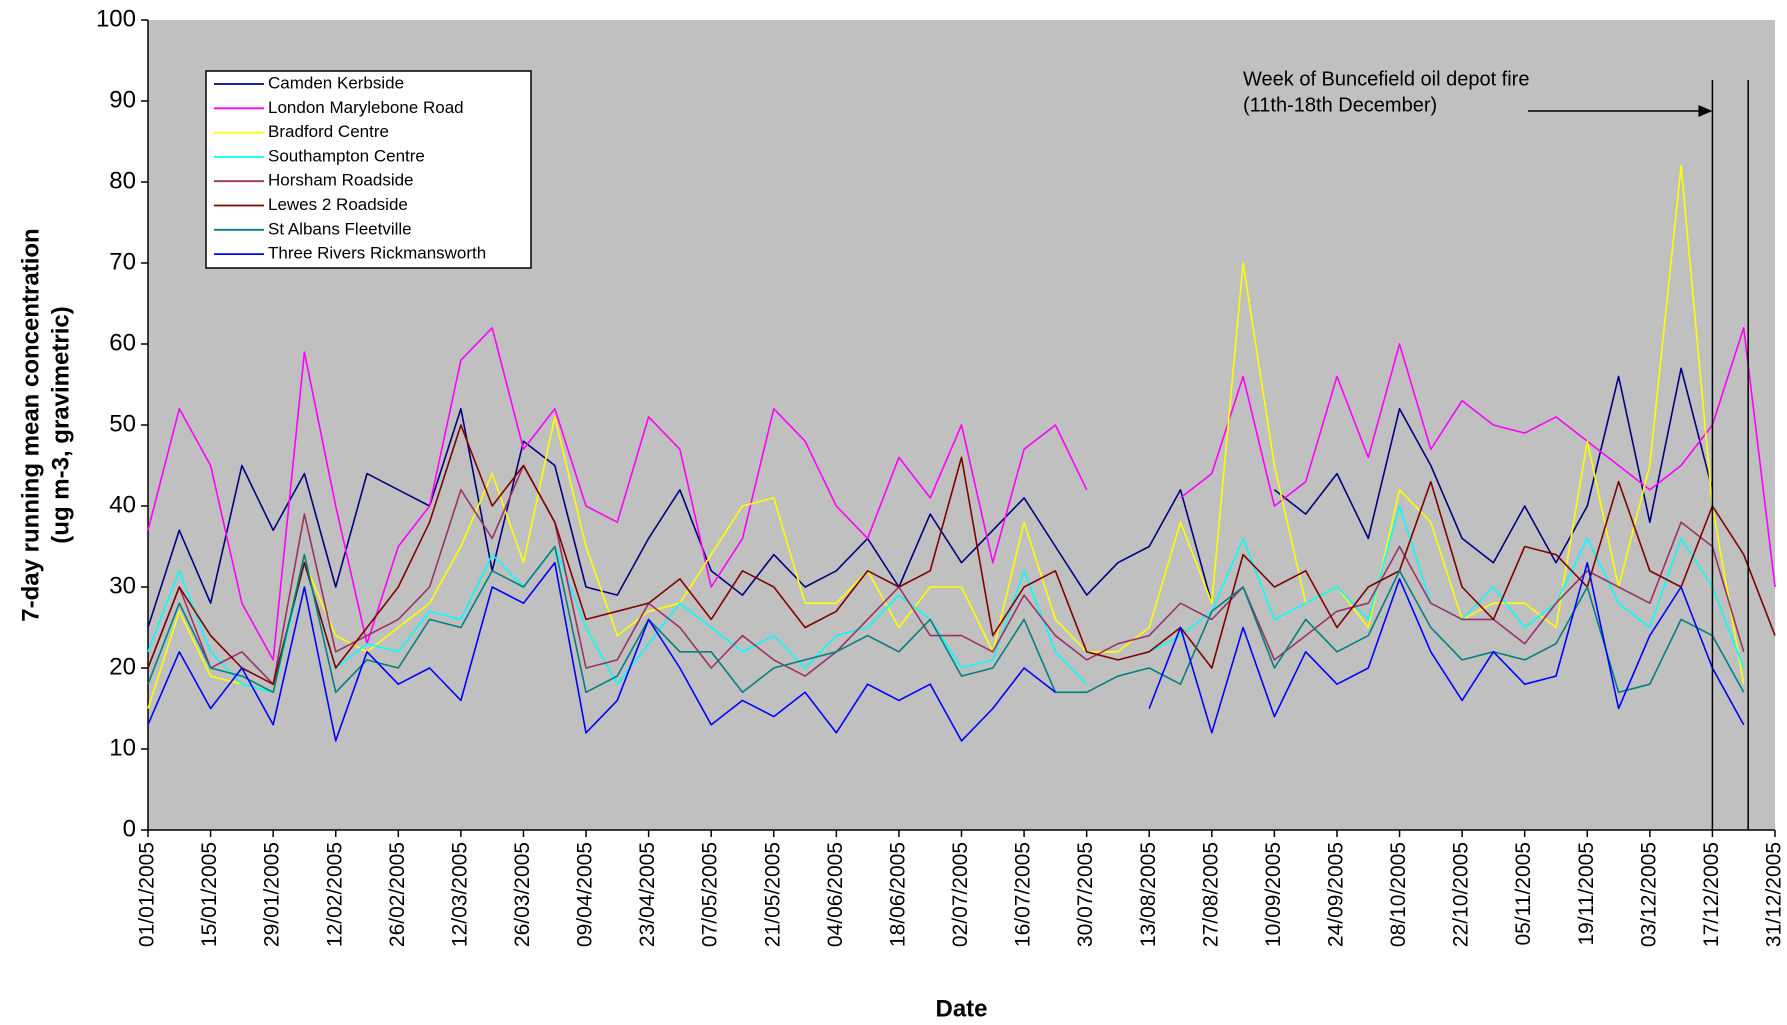 This screenshot has height=1025, width=1787. Describe the element at coordinates (122, 504) in the screenshot. I see `y-tick-label: 40` at that location.